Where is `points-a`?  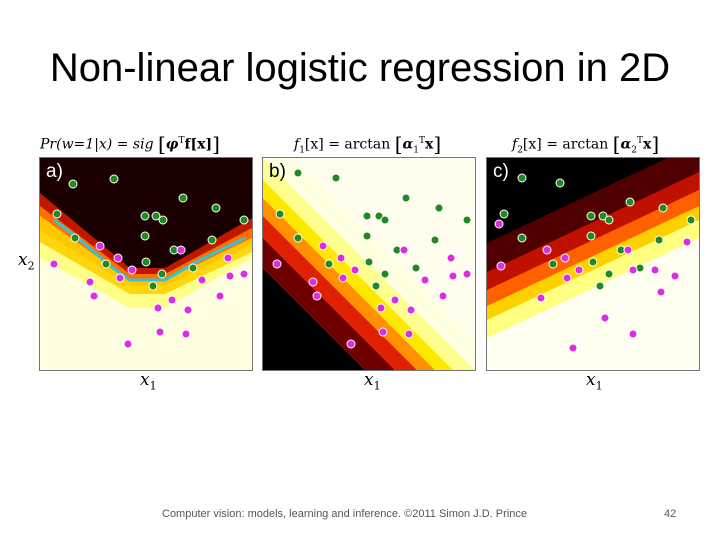 points-a is located at coordinates (149, 261).